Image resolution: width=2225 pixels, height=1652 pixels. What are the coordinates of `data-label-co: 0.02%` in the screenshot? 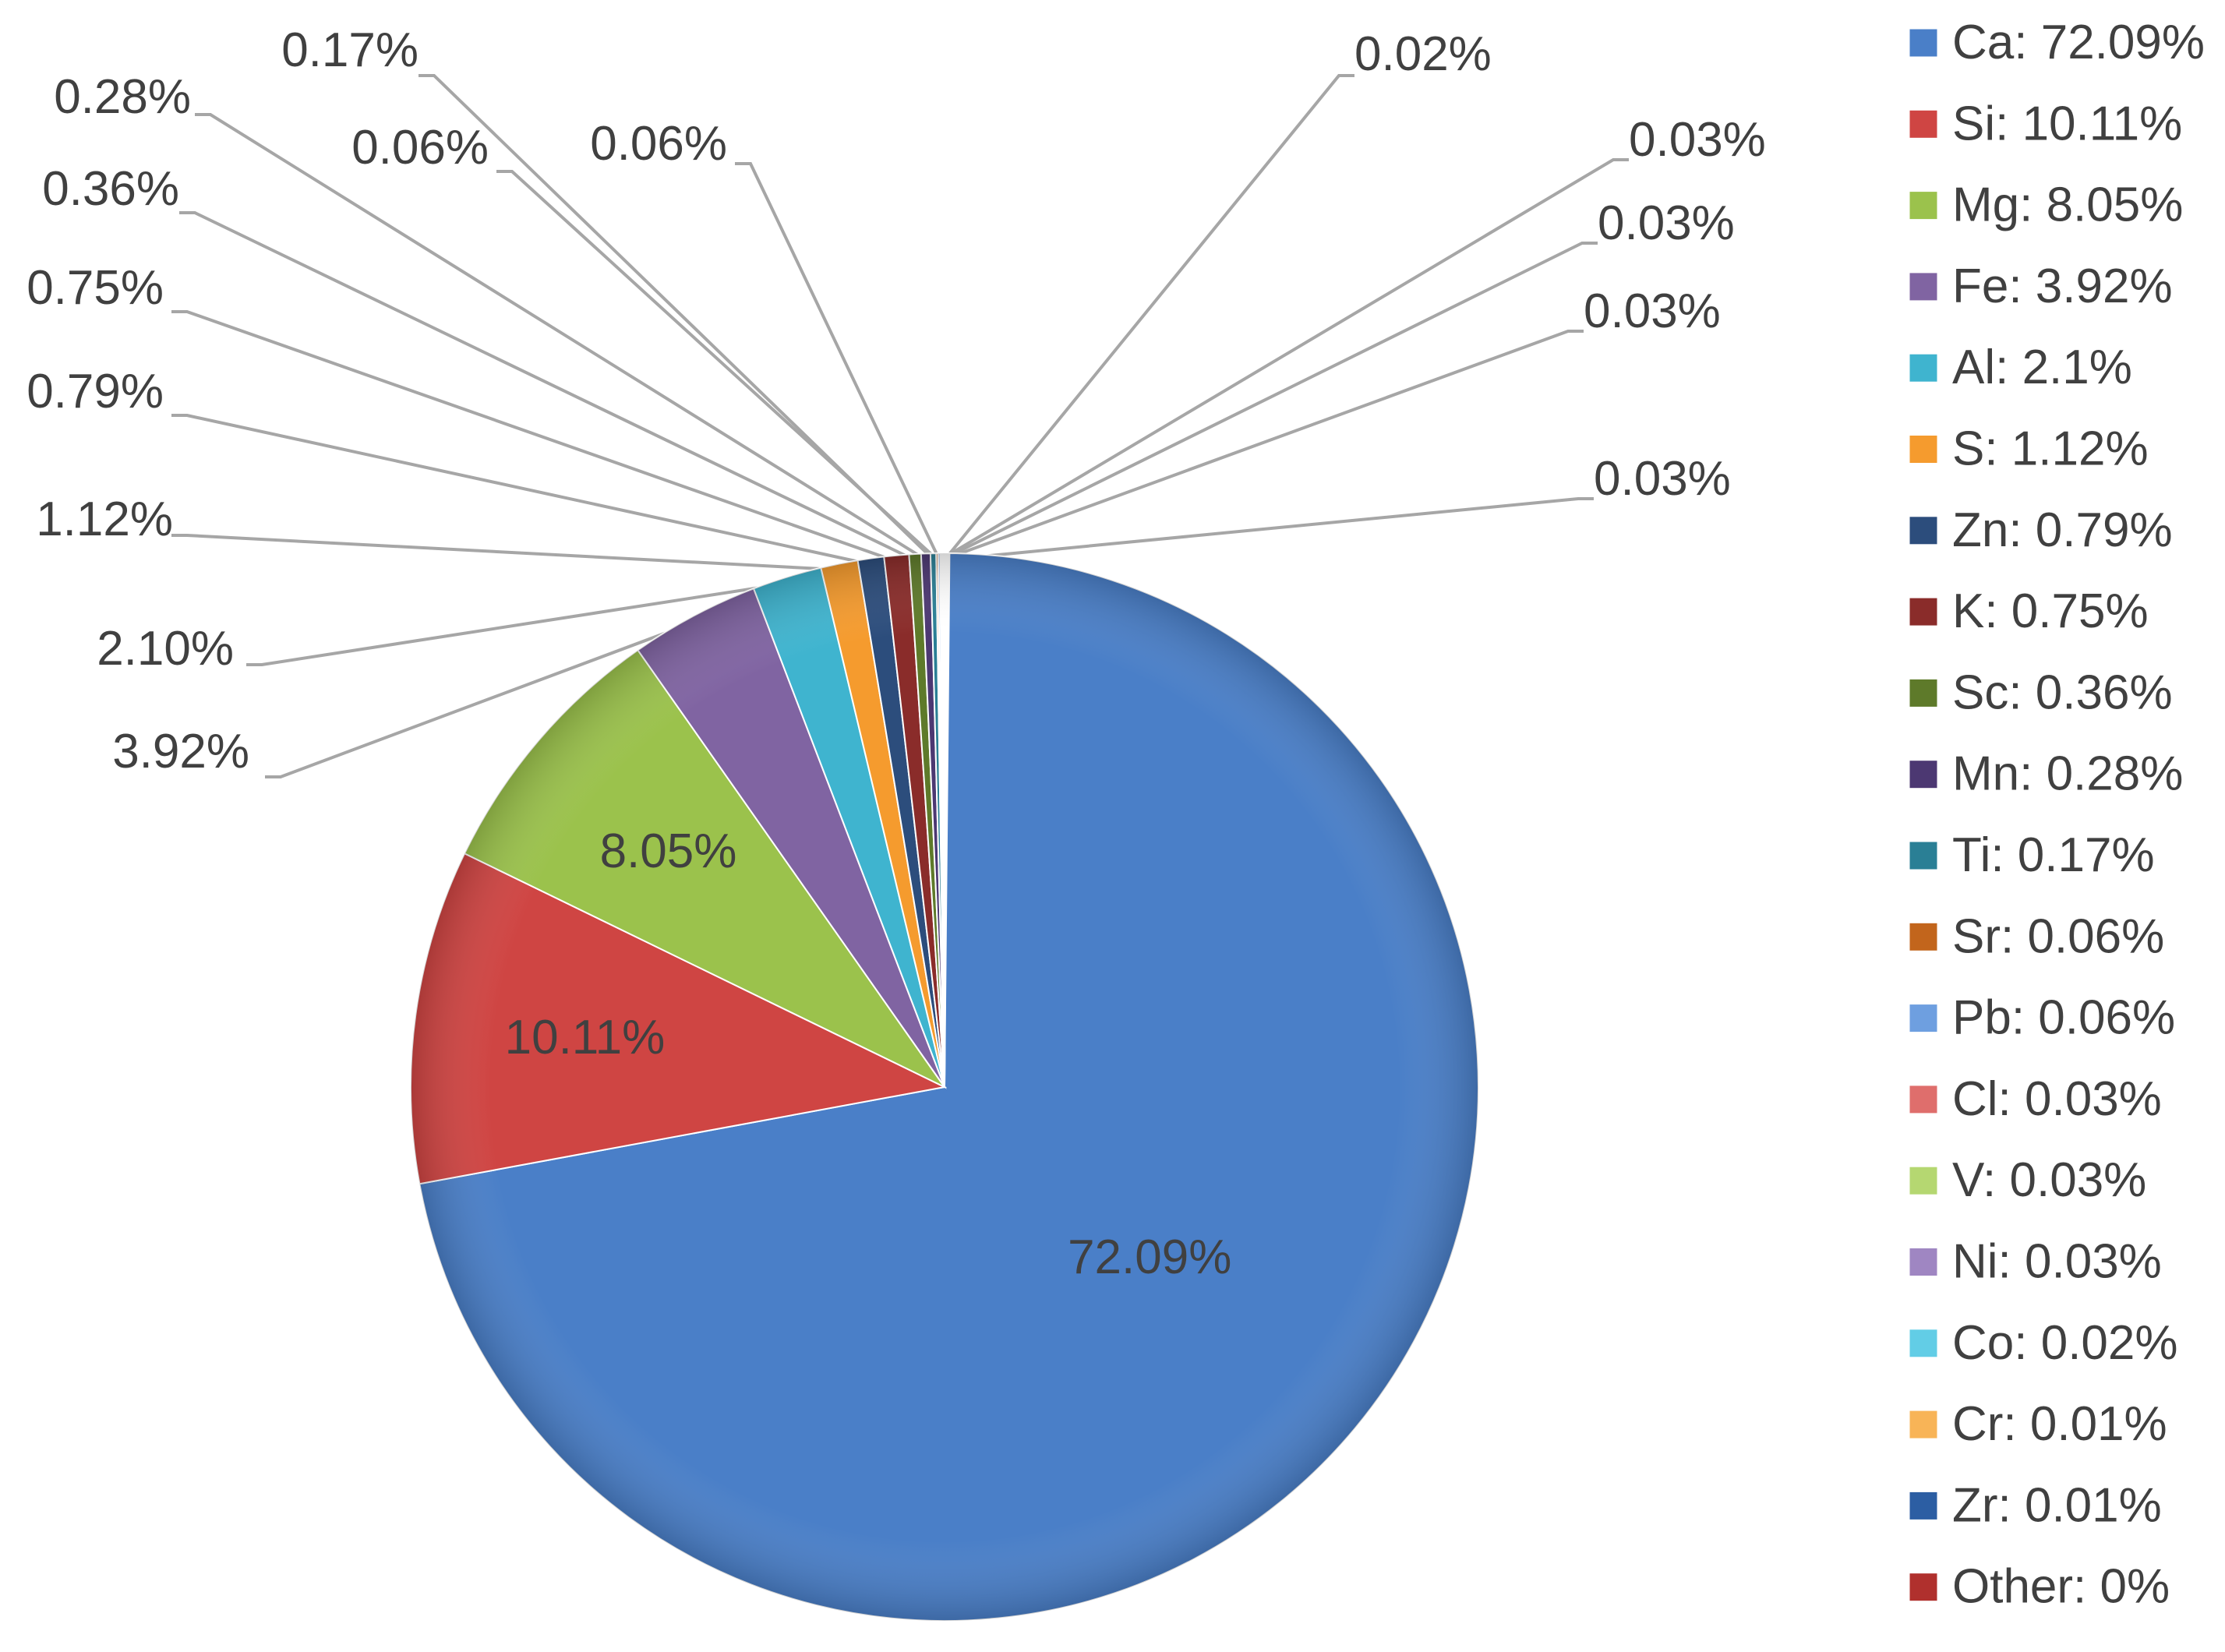 It's located at (1423, 54).